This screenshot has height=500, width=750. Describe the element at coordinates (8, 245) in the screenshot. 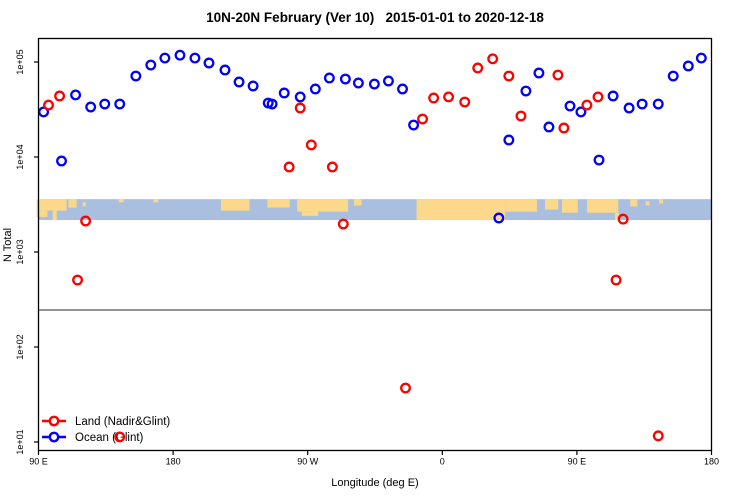

I see `y-axis-label: N Total` at that location.